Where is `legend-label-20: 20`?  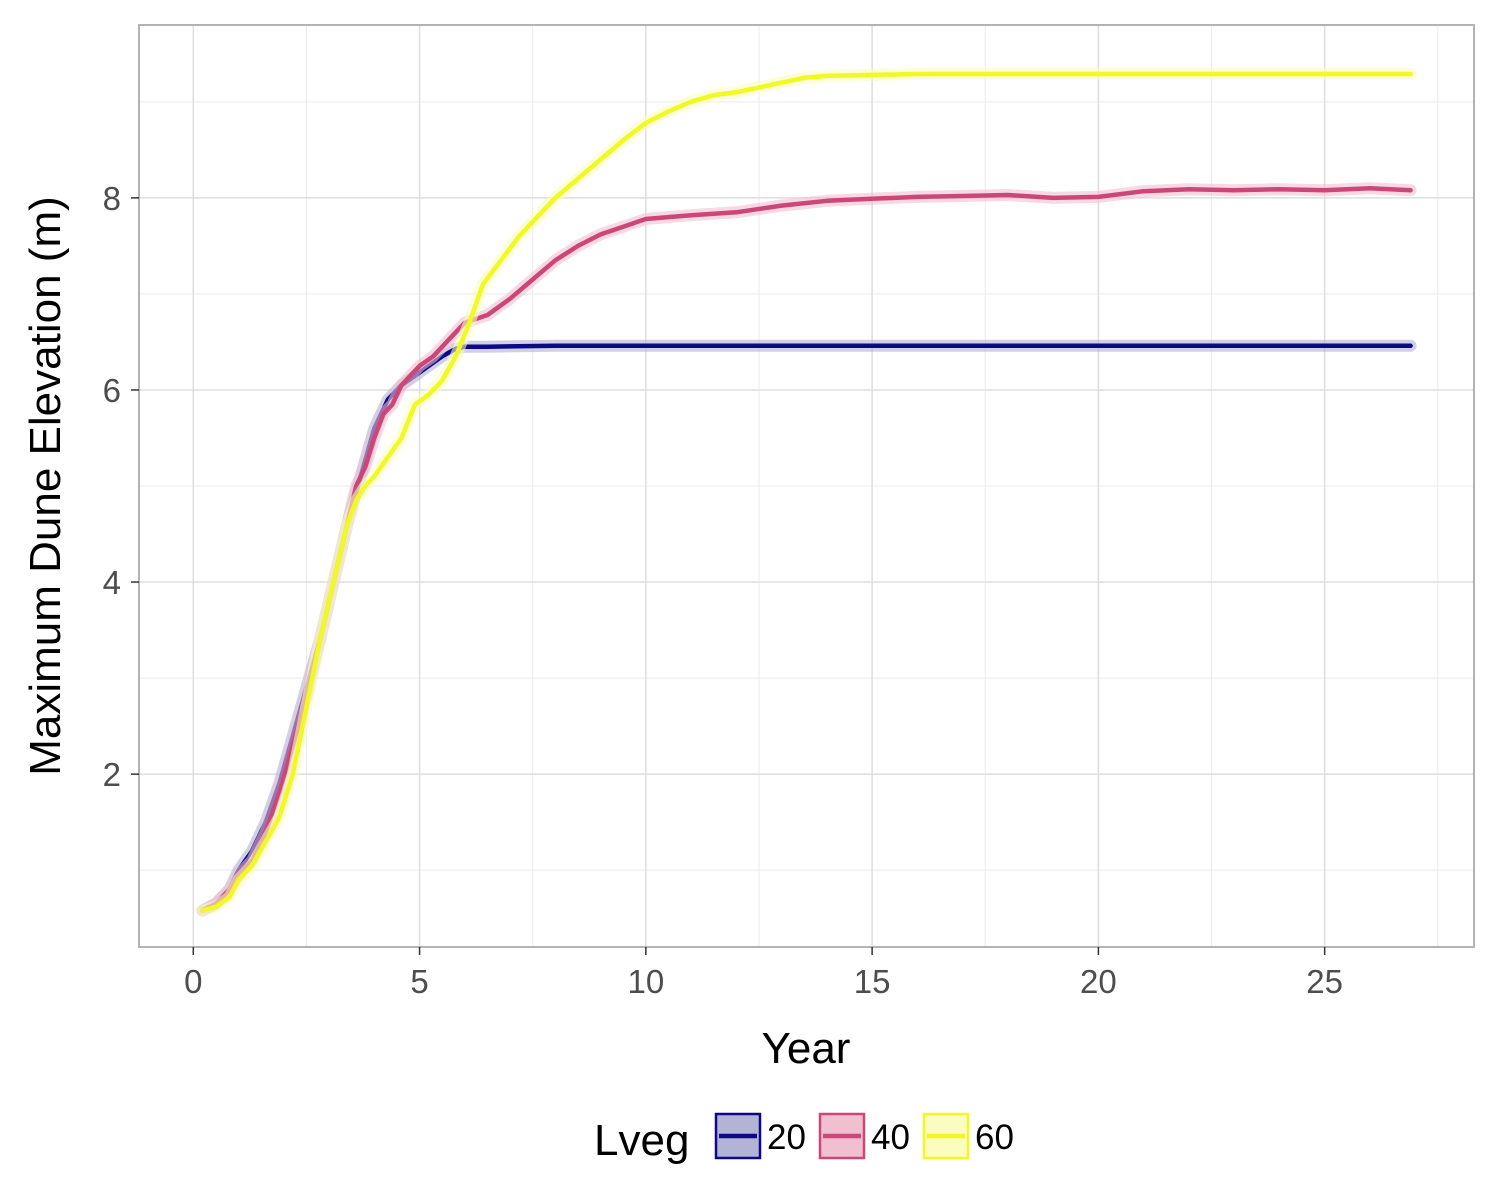
legend-label-20: 20 is located at coordinates (786, 1137).